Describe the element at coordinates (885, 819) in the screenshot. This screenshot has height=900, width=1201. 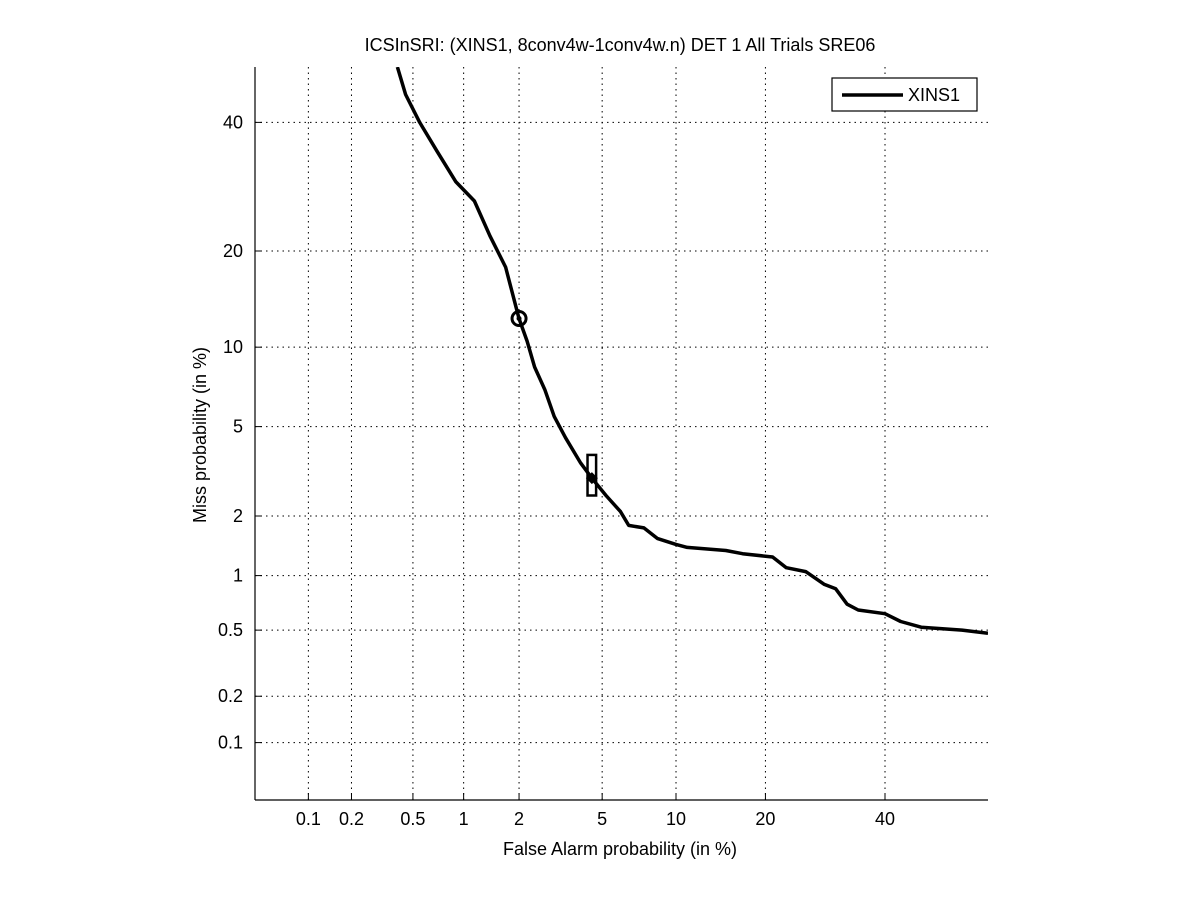
I see `x-tick-label: 40` at that location.